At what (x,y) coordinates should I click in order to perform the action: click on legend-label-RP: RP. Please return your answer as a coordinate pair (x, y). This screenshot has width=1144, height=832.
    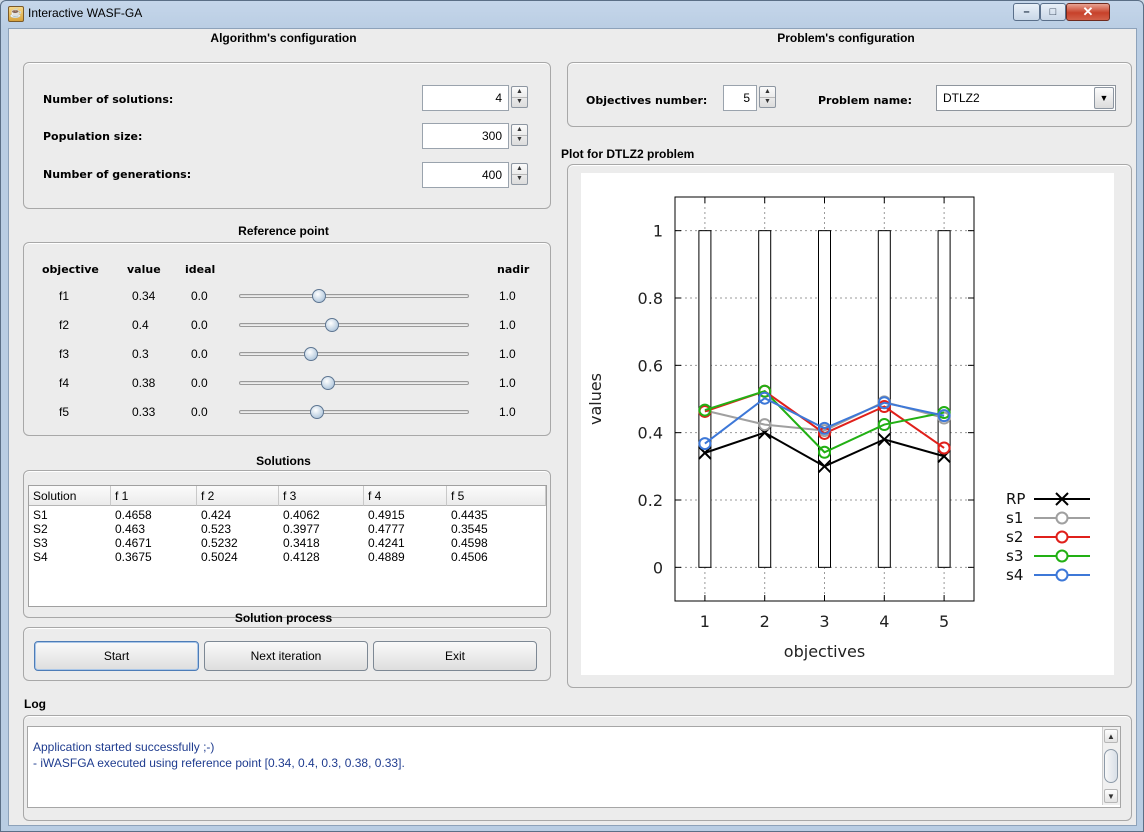
    Looking at the image, I should click on (1015, 499).